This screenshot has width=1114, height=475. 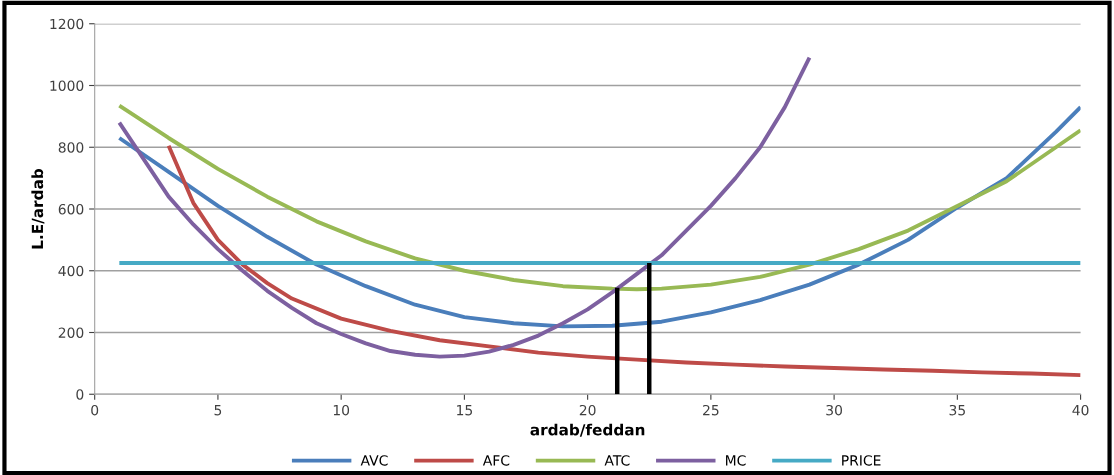 What do you see at coordinates (95, 410) in the screenshot?
I see `x-tick-label: 0` at bounding box center [95, 410].